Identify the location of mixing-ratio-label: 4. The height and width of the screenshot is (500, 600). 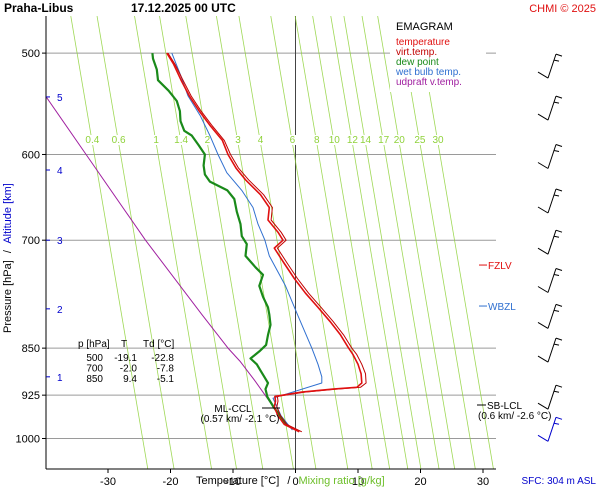
(261, 140).